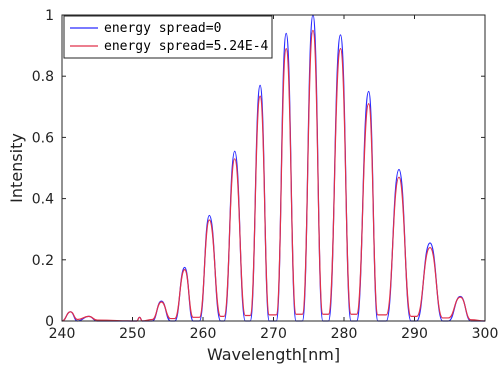 The image size is (500, 368). I want to click on x-tick-label-0: 240, so click(62, 334).